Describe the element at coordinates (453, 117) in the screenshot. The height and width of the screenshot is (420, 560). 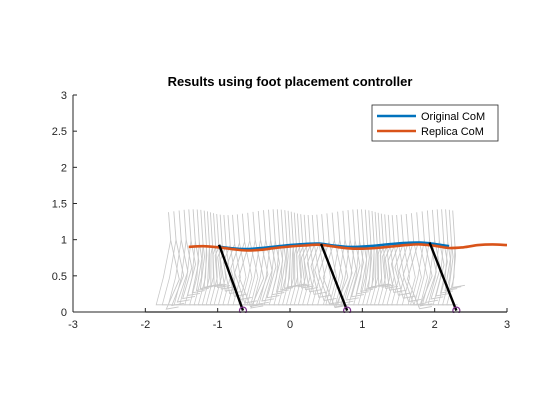
I see `legend-label-original-com: Original CoM` at that location.